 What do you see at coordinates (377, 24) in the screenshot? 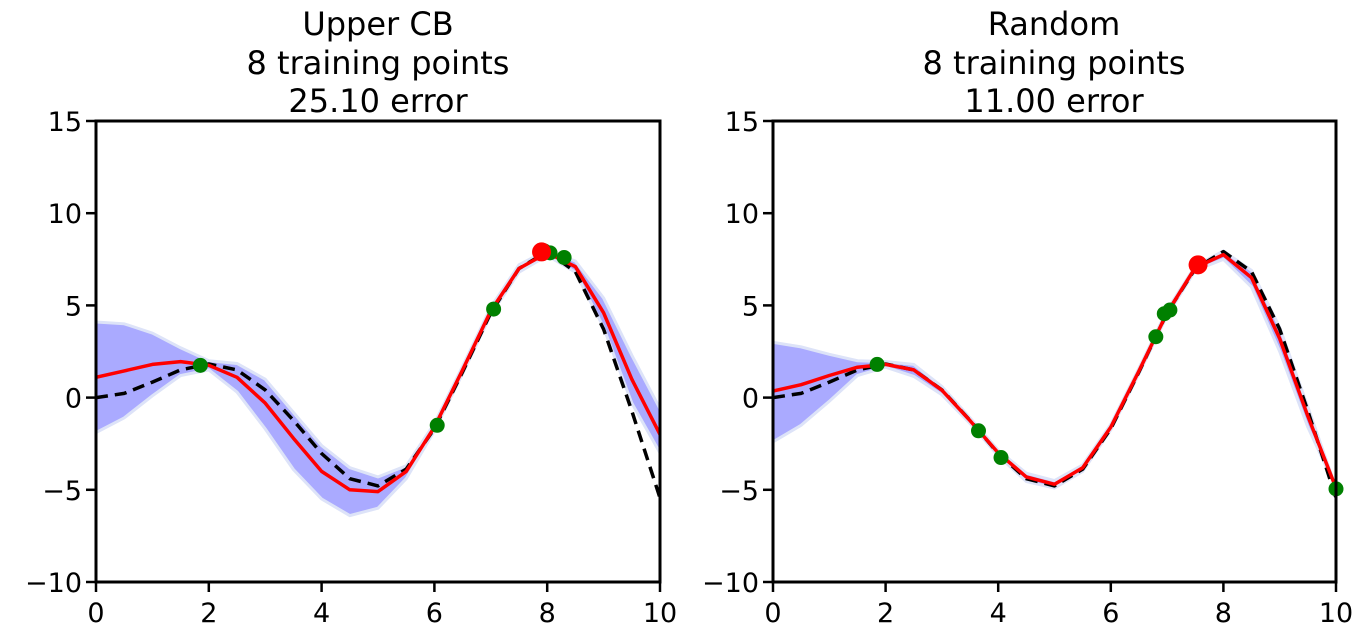
I see `chart-title-line-1: Upper CB` at bounding box center [377, 24].